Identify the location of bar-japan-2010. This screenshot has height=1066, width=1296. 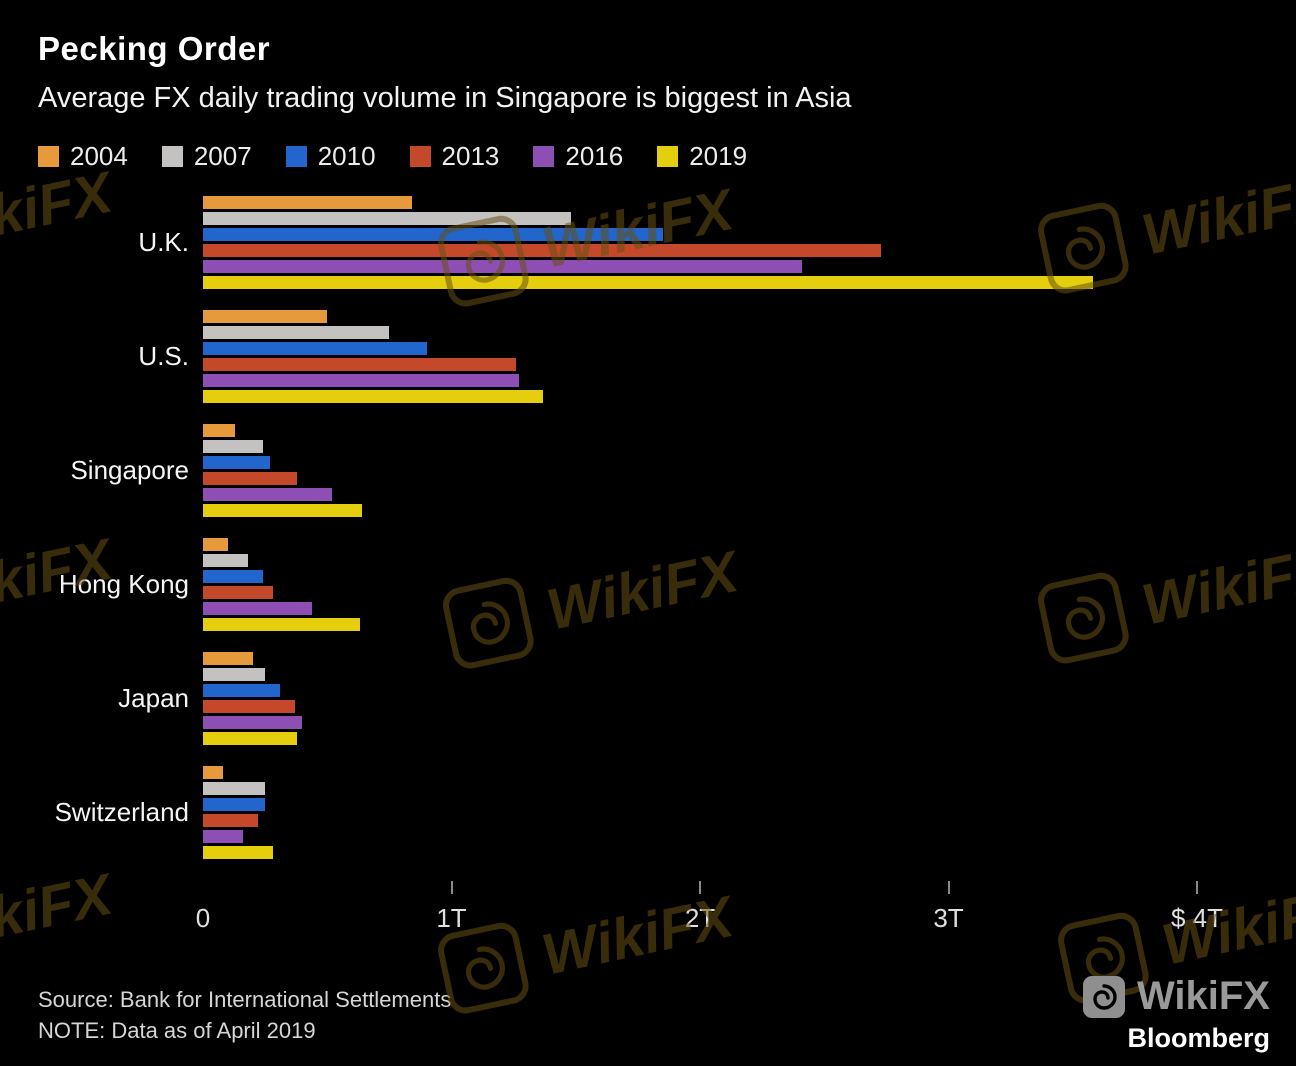
(241, 690).